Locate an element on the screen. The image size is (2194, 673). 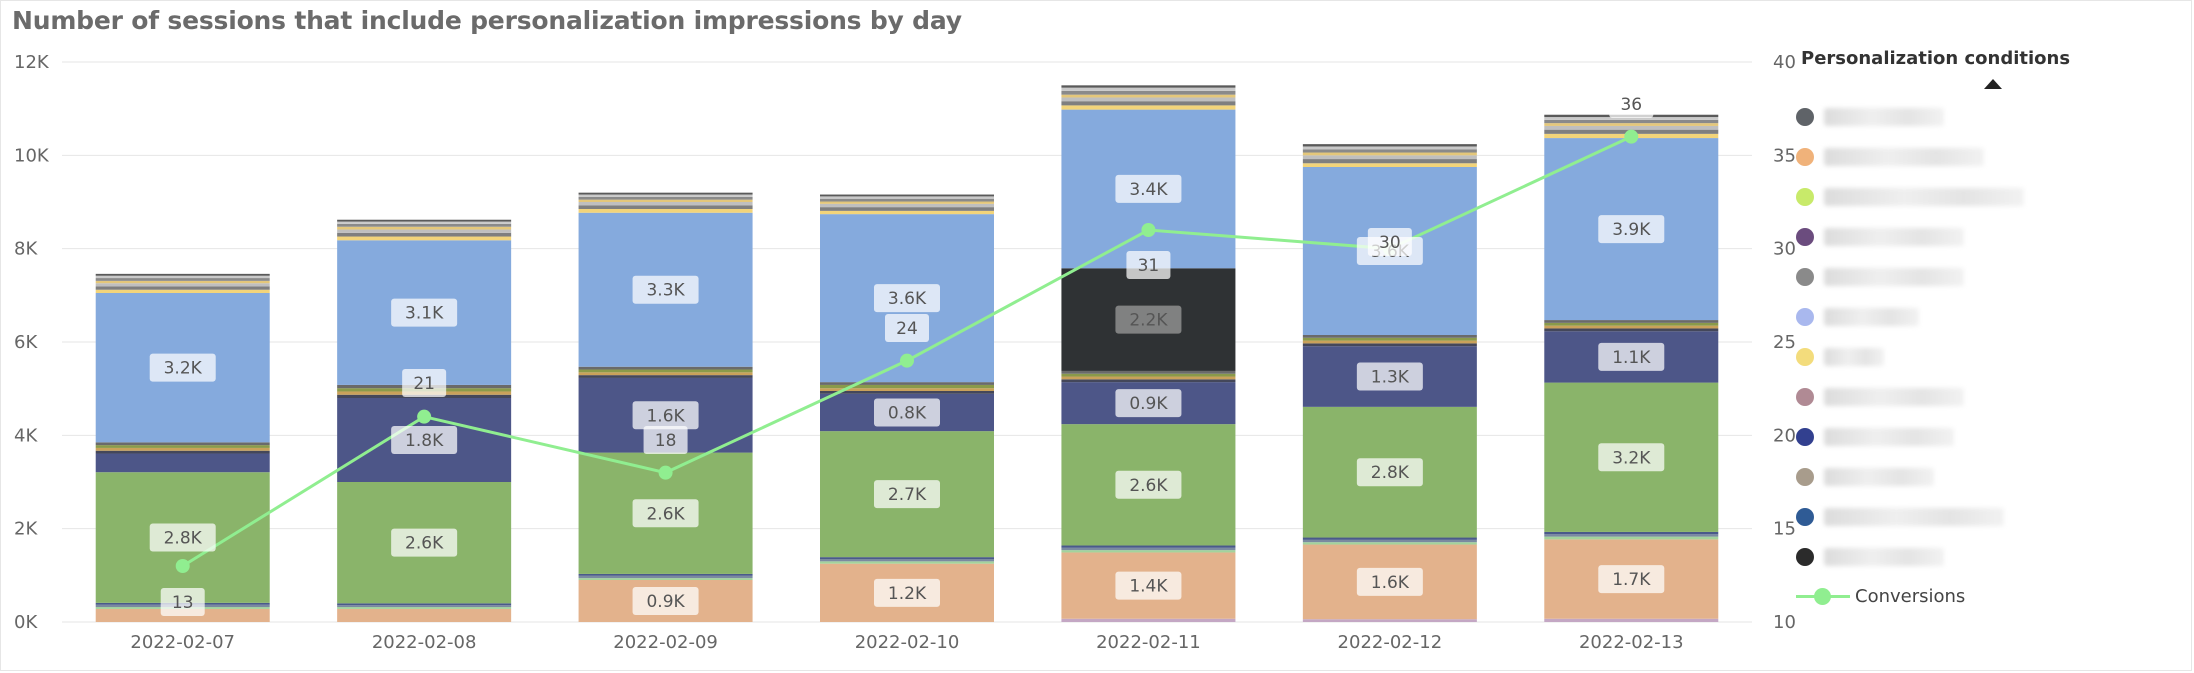
y-tick-label-left: 0K is located at coordinates (26, 622).